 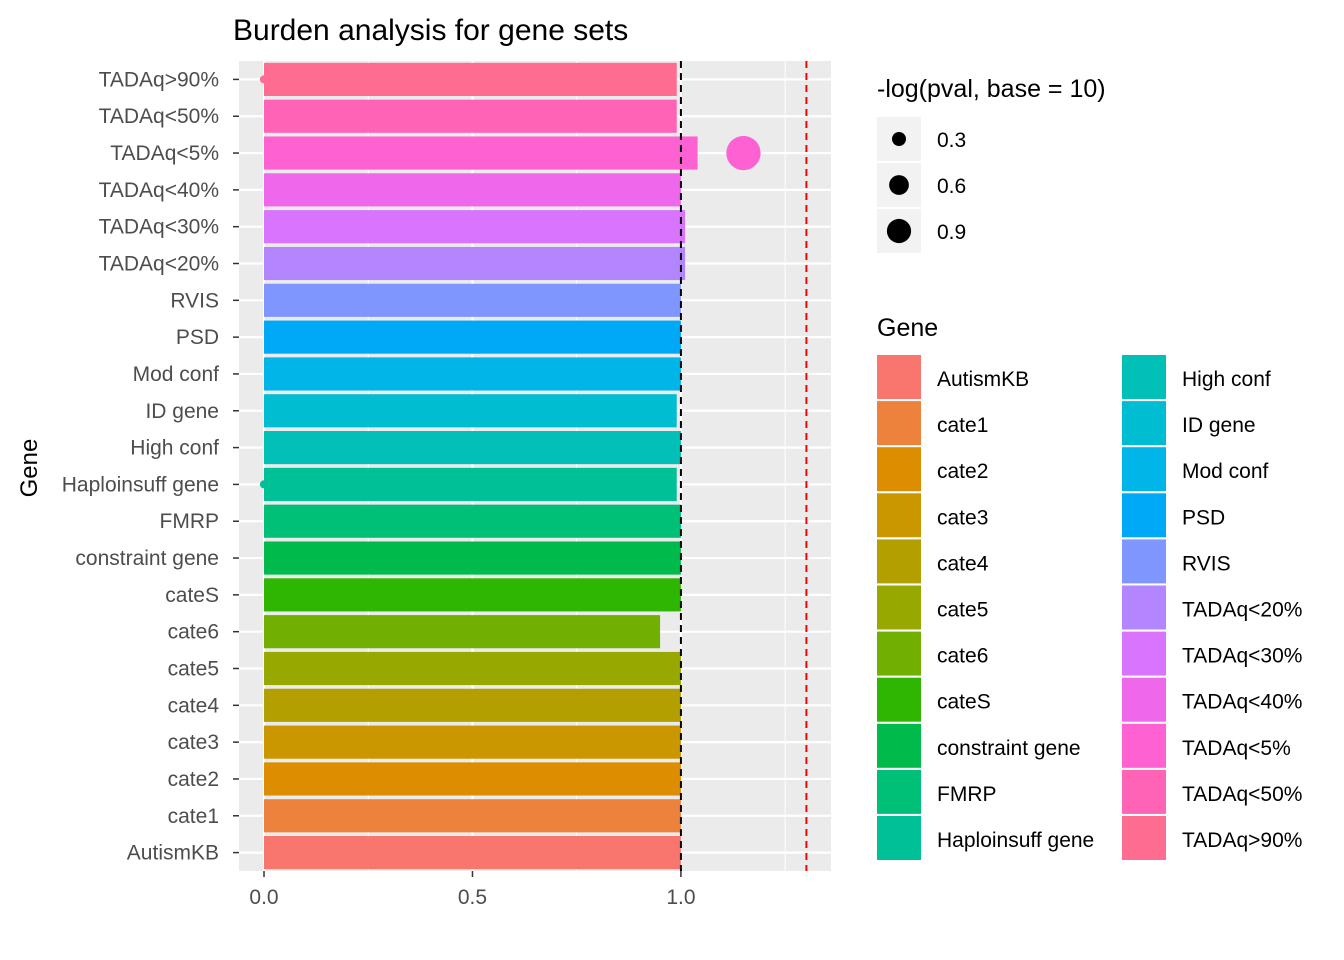 I want to click on color-legend-label: TADAq<50%, so click(x=1242, y=794).